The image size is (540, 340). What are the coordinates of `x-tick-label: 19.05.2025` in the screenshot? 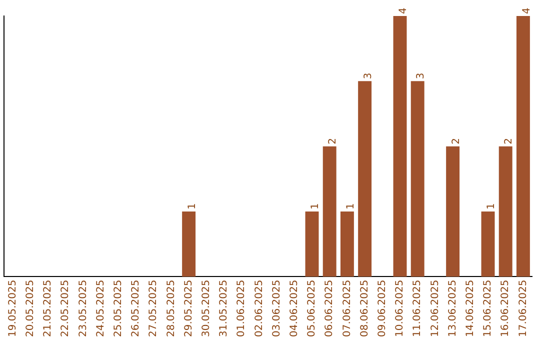 It's located at (12, 309).